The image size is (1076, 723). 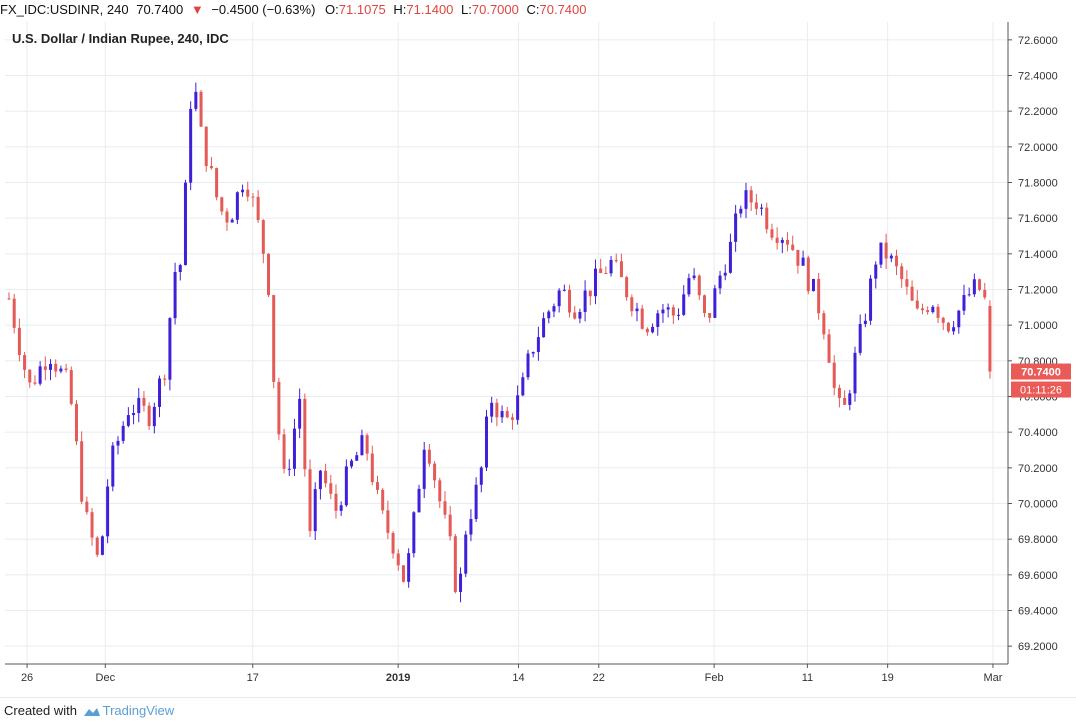 I want to click on last-price-tag-label: 70.7400, so click(x=1041, y=373).